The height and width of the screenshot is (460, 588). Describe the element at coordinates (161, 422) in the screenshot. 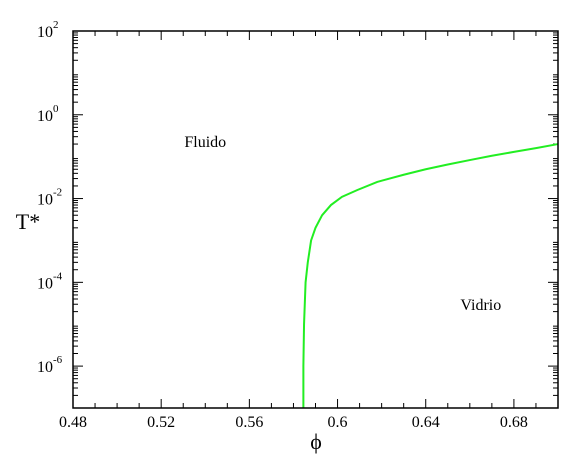

I see `x-tick-label: 0.52` at that location.